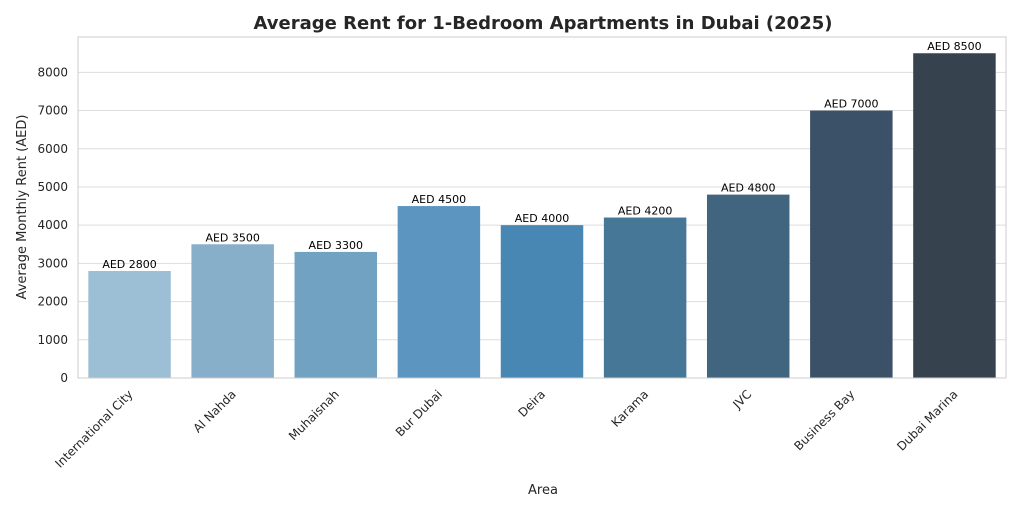 This screenshot has width=1024, height=512. I want to click on data-label: AED 2800, so click(129, 264).